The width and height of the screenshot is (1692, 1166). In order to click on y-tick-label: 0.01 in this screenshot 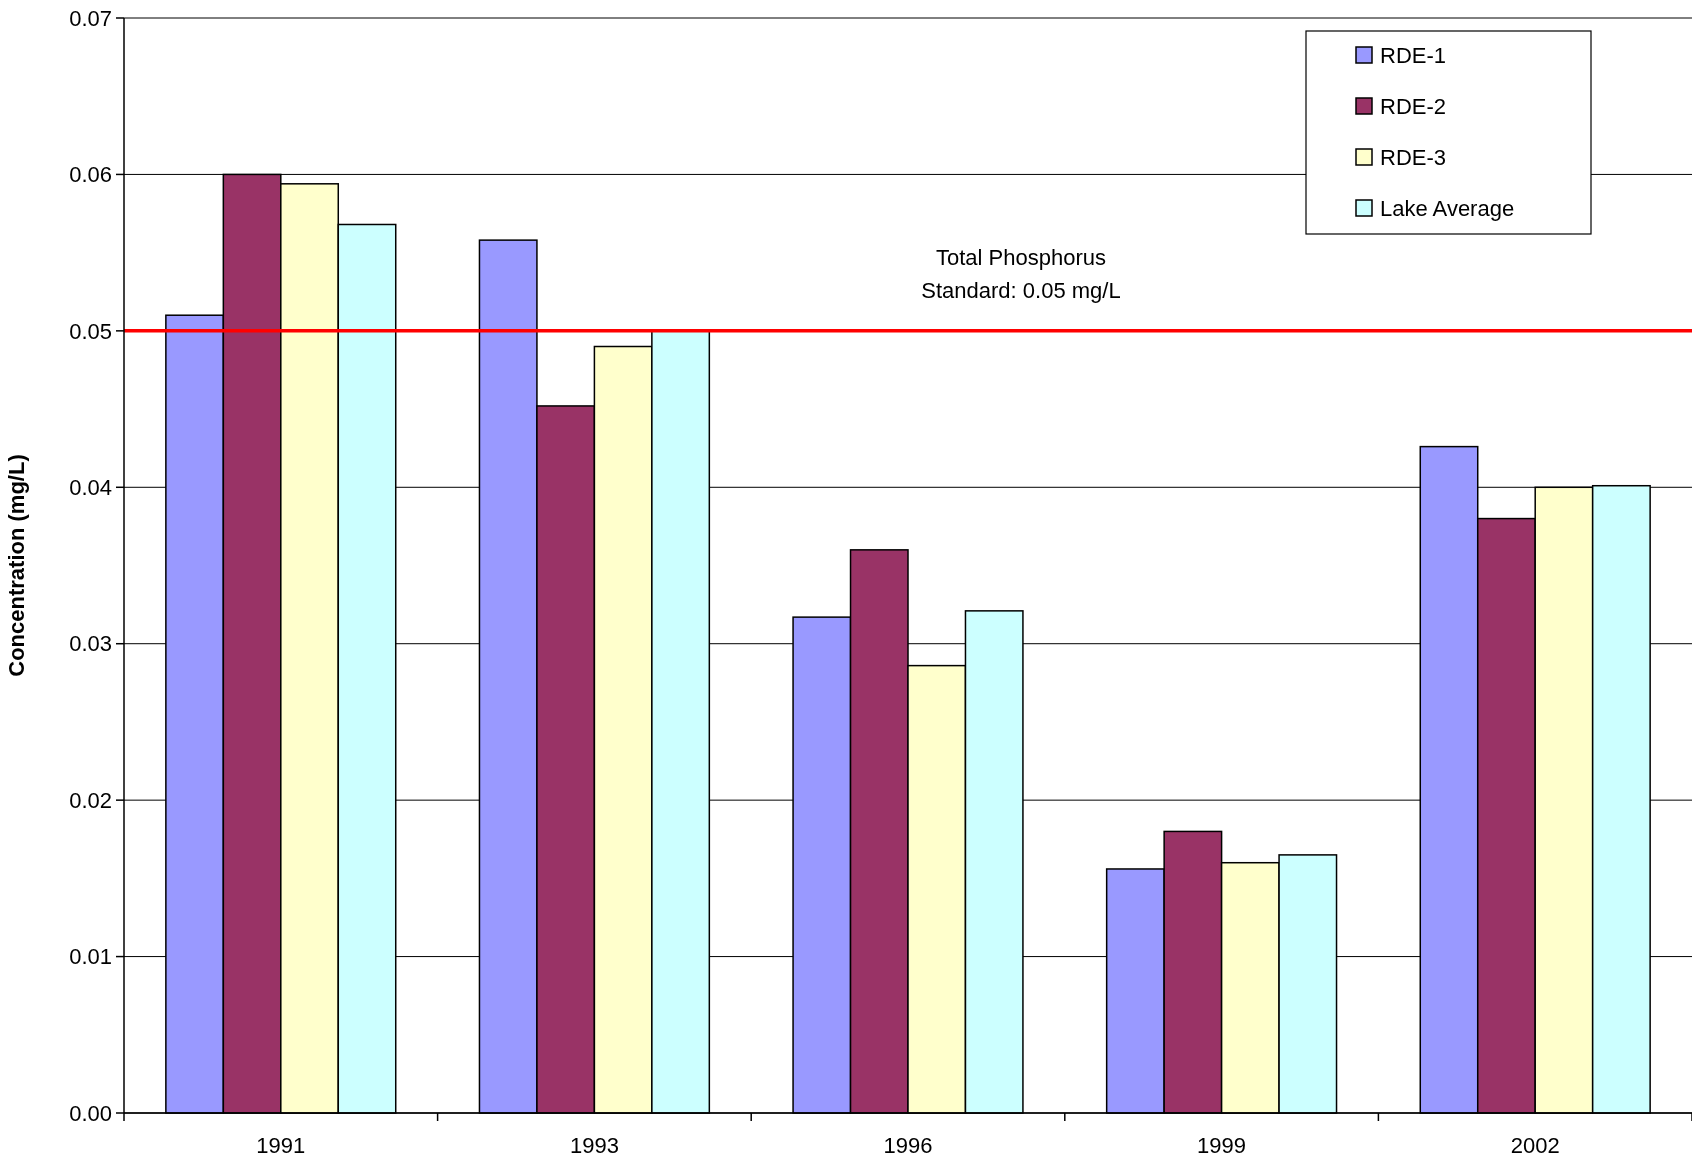, I will do `click(90, 957)`.